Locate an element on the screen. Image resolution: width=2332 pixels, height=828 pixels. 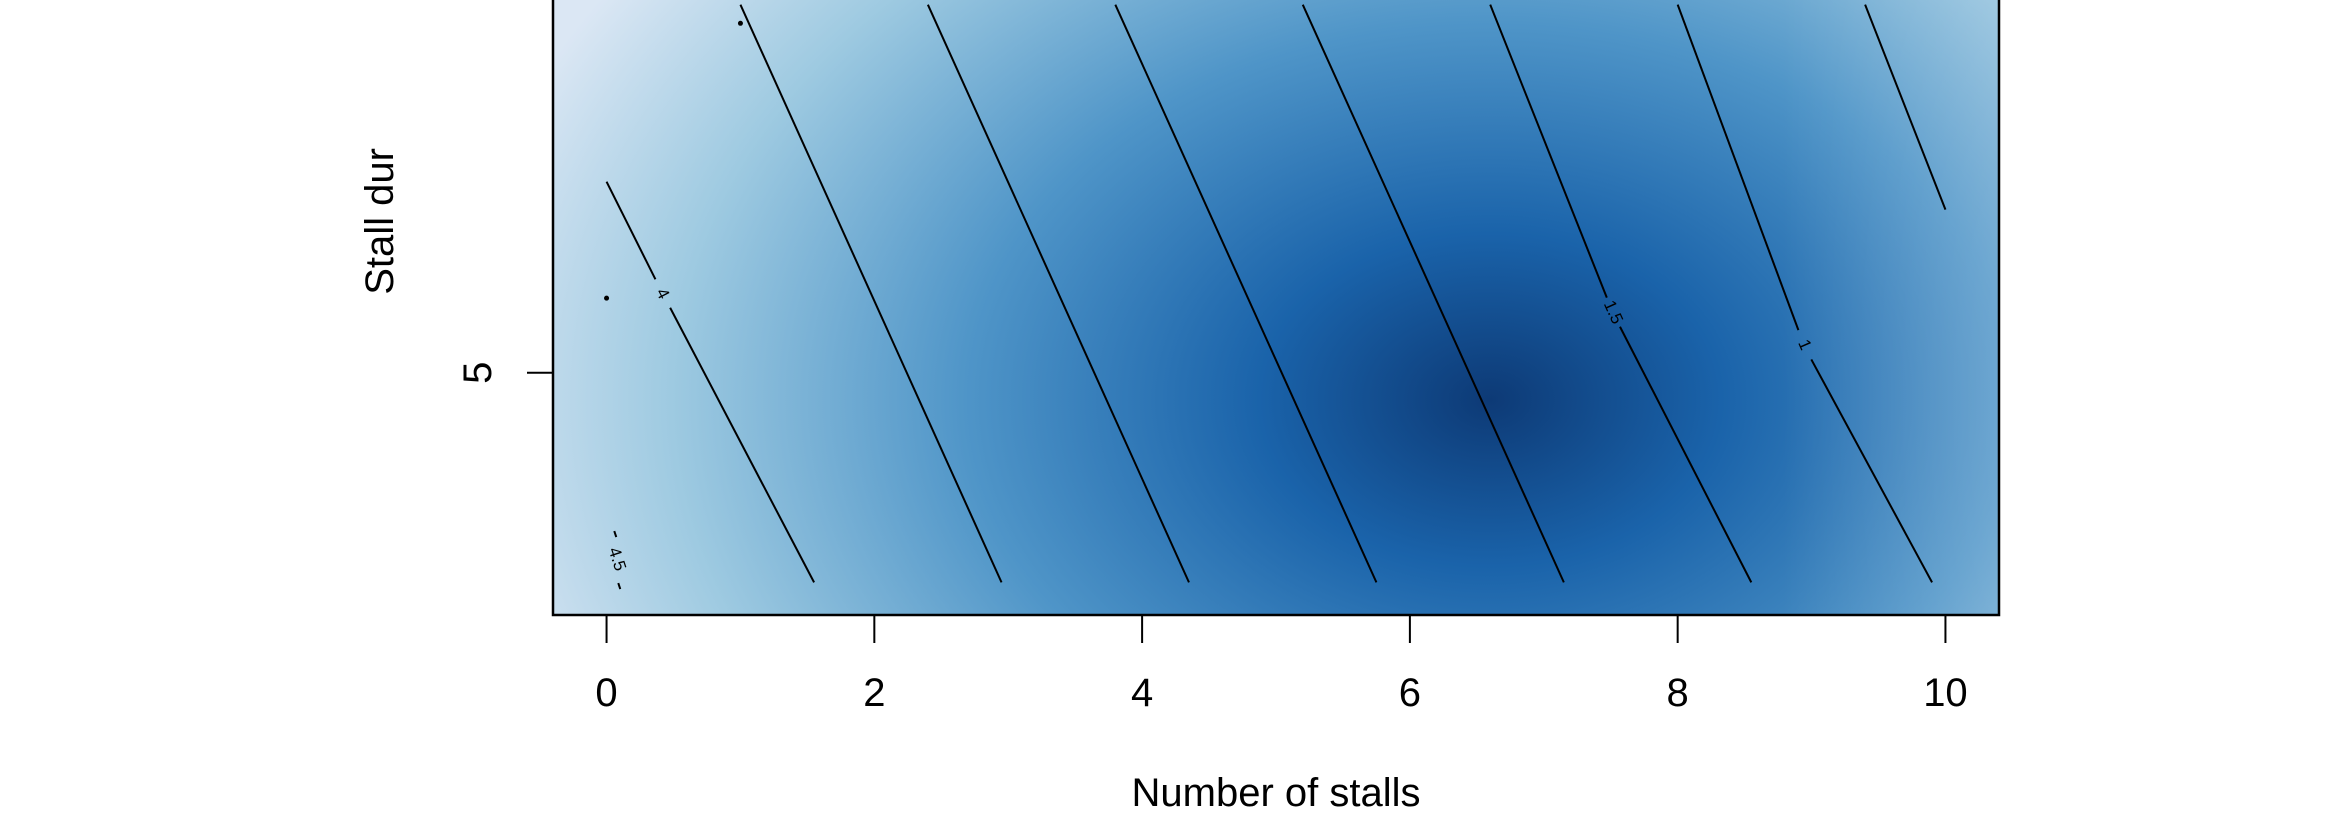
y-axis-title: Stall dur is located at coordinates (380, 221).